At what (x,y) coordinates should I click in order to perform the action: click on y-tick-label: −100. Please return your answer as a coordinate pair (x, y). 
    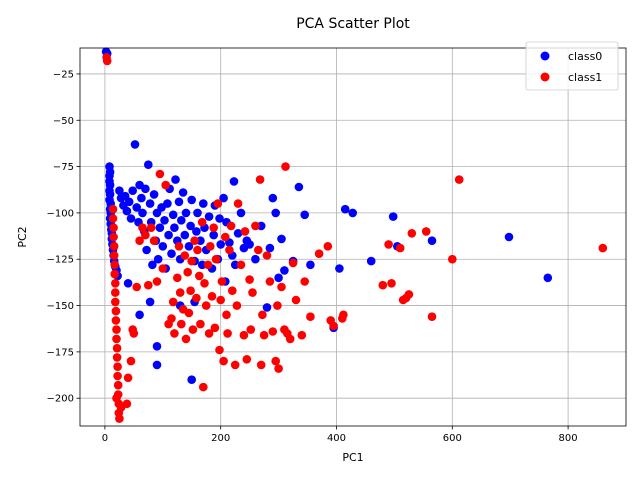
    Looking at the image, I should click on (60, 213).